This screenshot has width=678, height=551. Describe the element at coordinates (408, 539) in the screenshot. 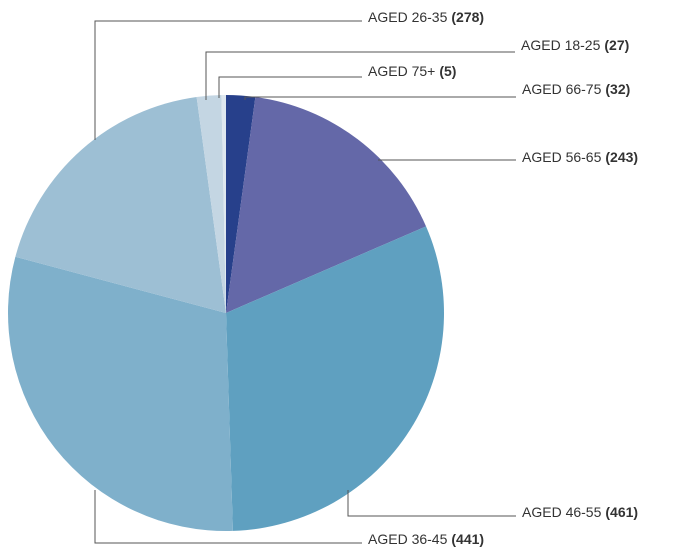

I see `category-label: AGED 36-45` at that location.